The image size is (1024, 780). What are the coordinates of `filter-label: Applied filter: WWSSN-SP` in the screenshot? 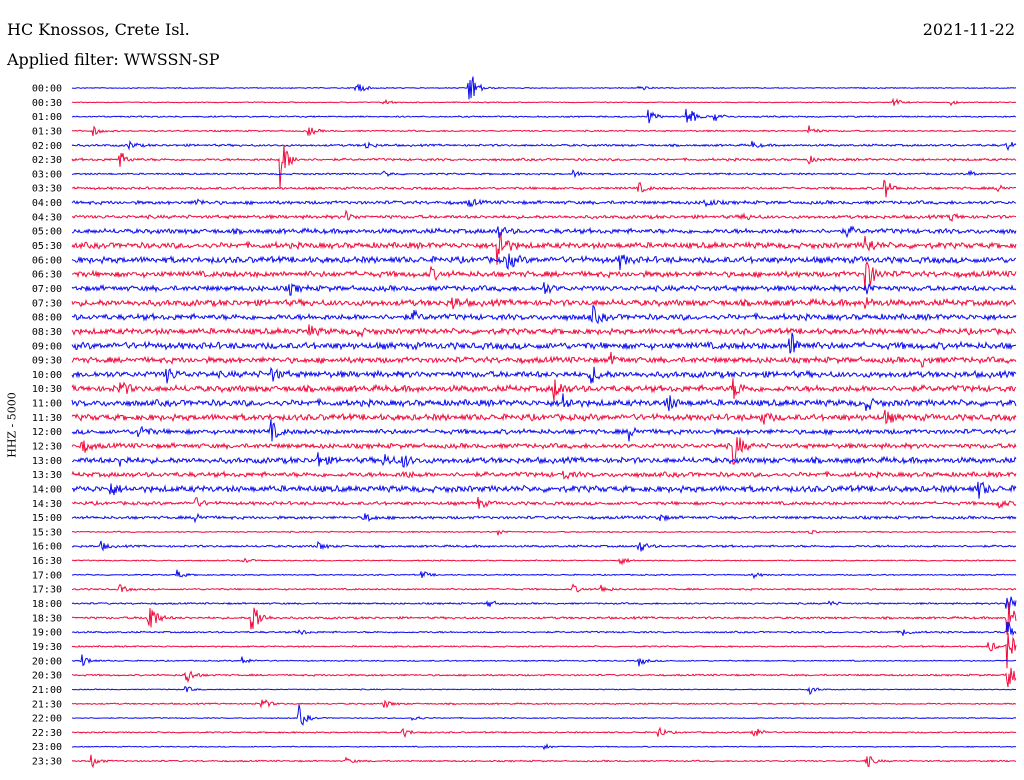 It's located at (113, 59).